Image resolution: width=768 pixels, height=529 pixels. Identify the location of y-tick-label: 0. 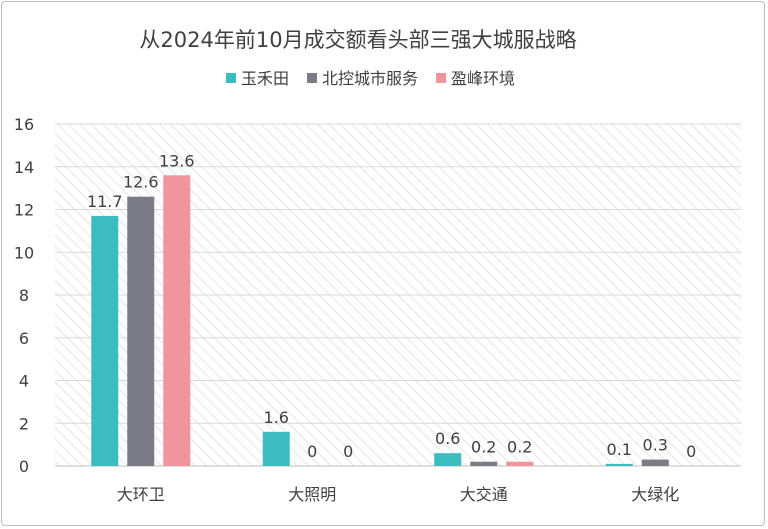
(24, 466).